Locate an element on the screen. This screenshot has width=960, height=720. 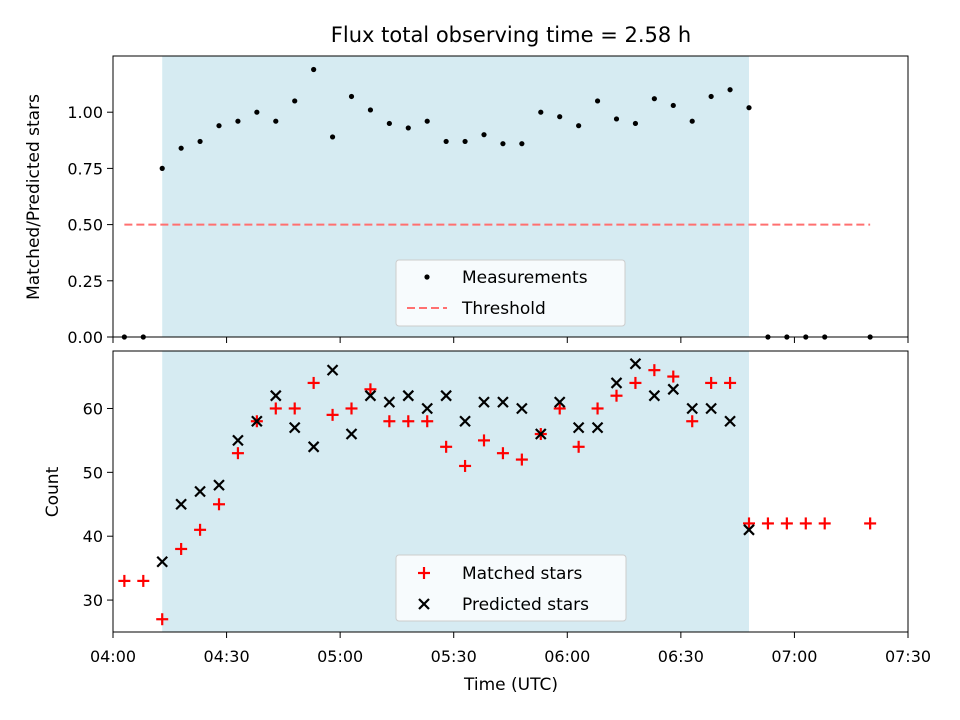
x-tick-label: 06:00 is located at coordinates (567, 656).